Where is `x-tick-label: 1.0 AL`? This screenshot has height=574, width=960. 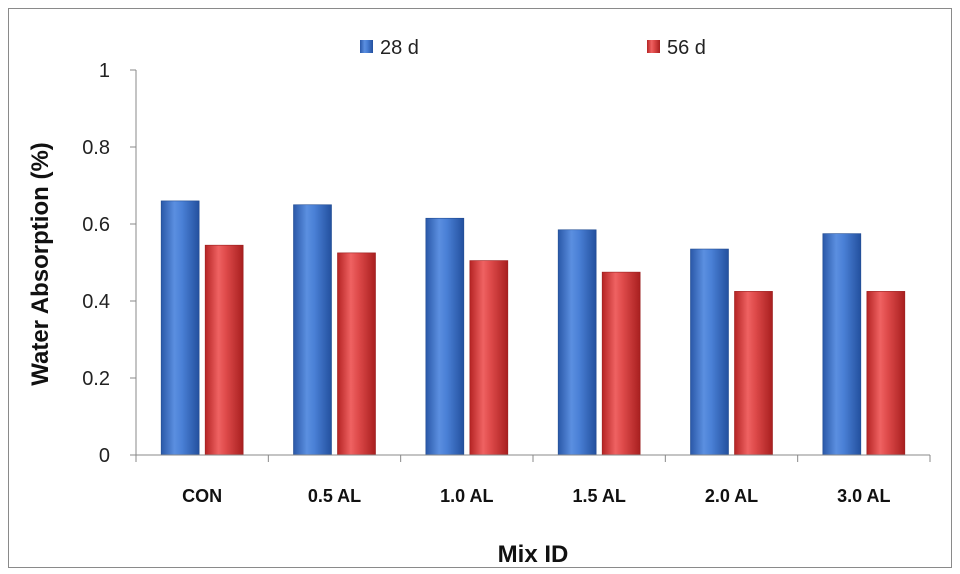 x-tick-label: 1.0 AL is located at coordinates (466, 496).